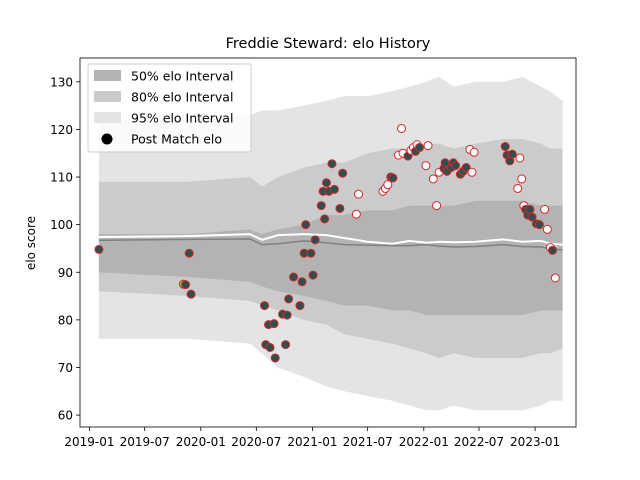  I want to click on legend-box, so click(169, 108).